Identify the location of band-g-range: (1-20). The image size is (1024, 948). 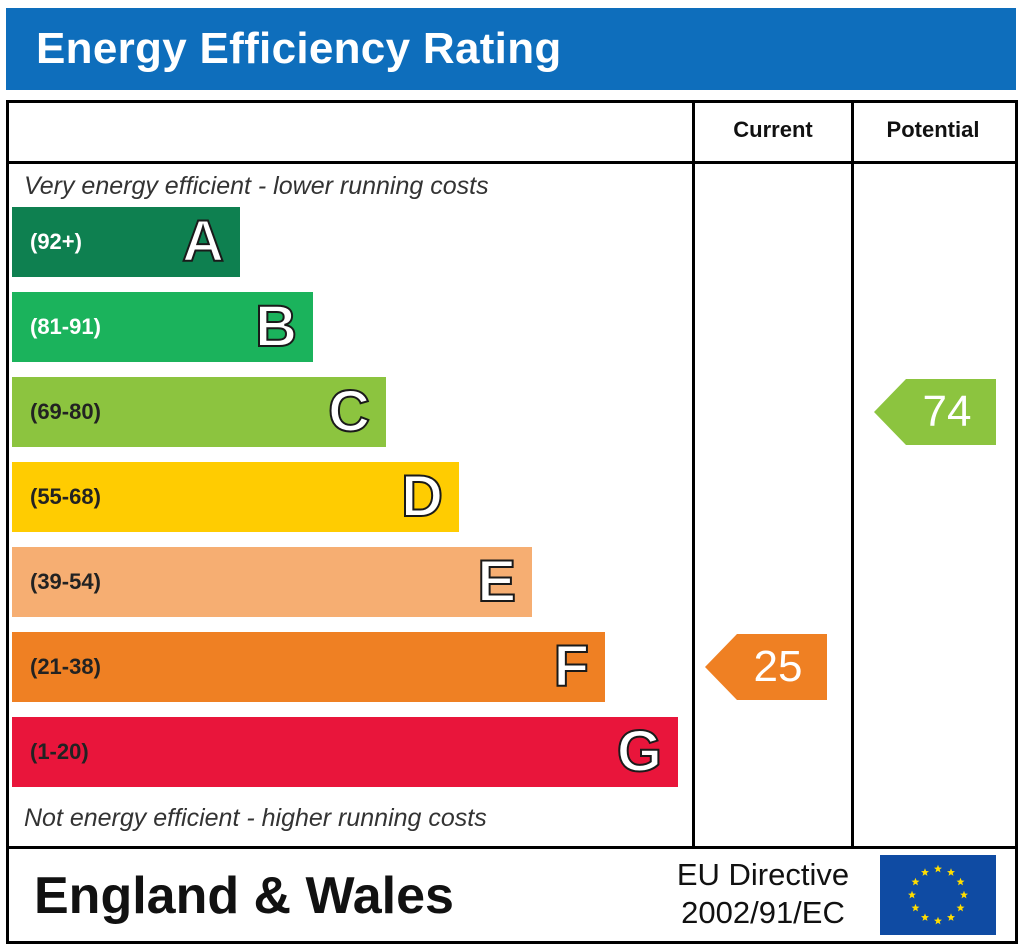
(59, 751).